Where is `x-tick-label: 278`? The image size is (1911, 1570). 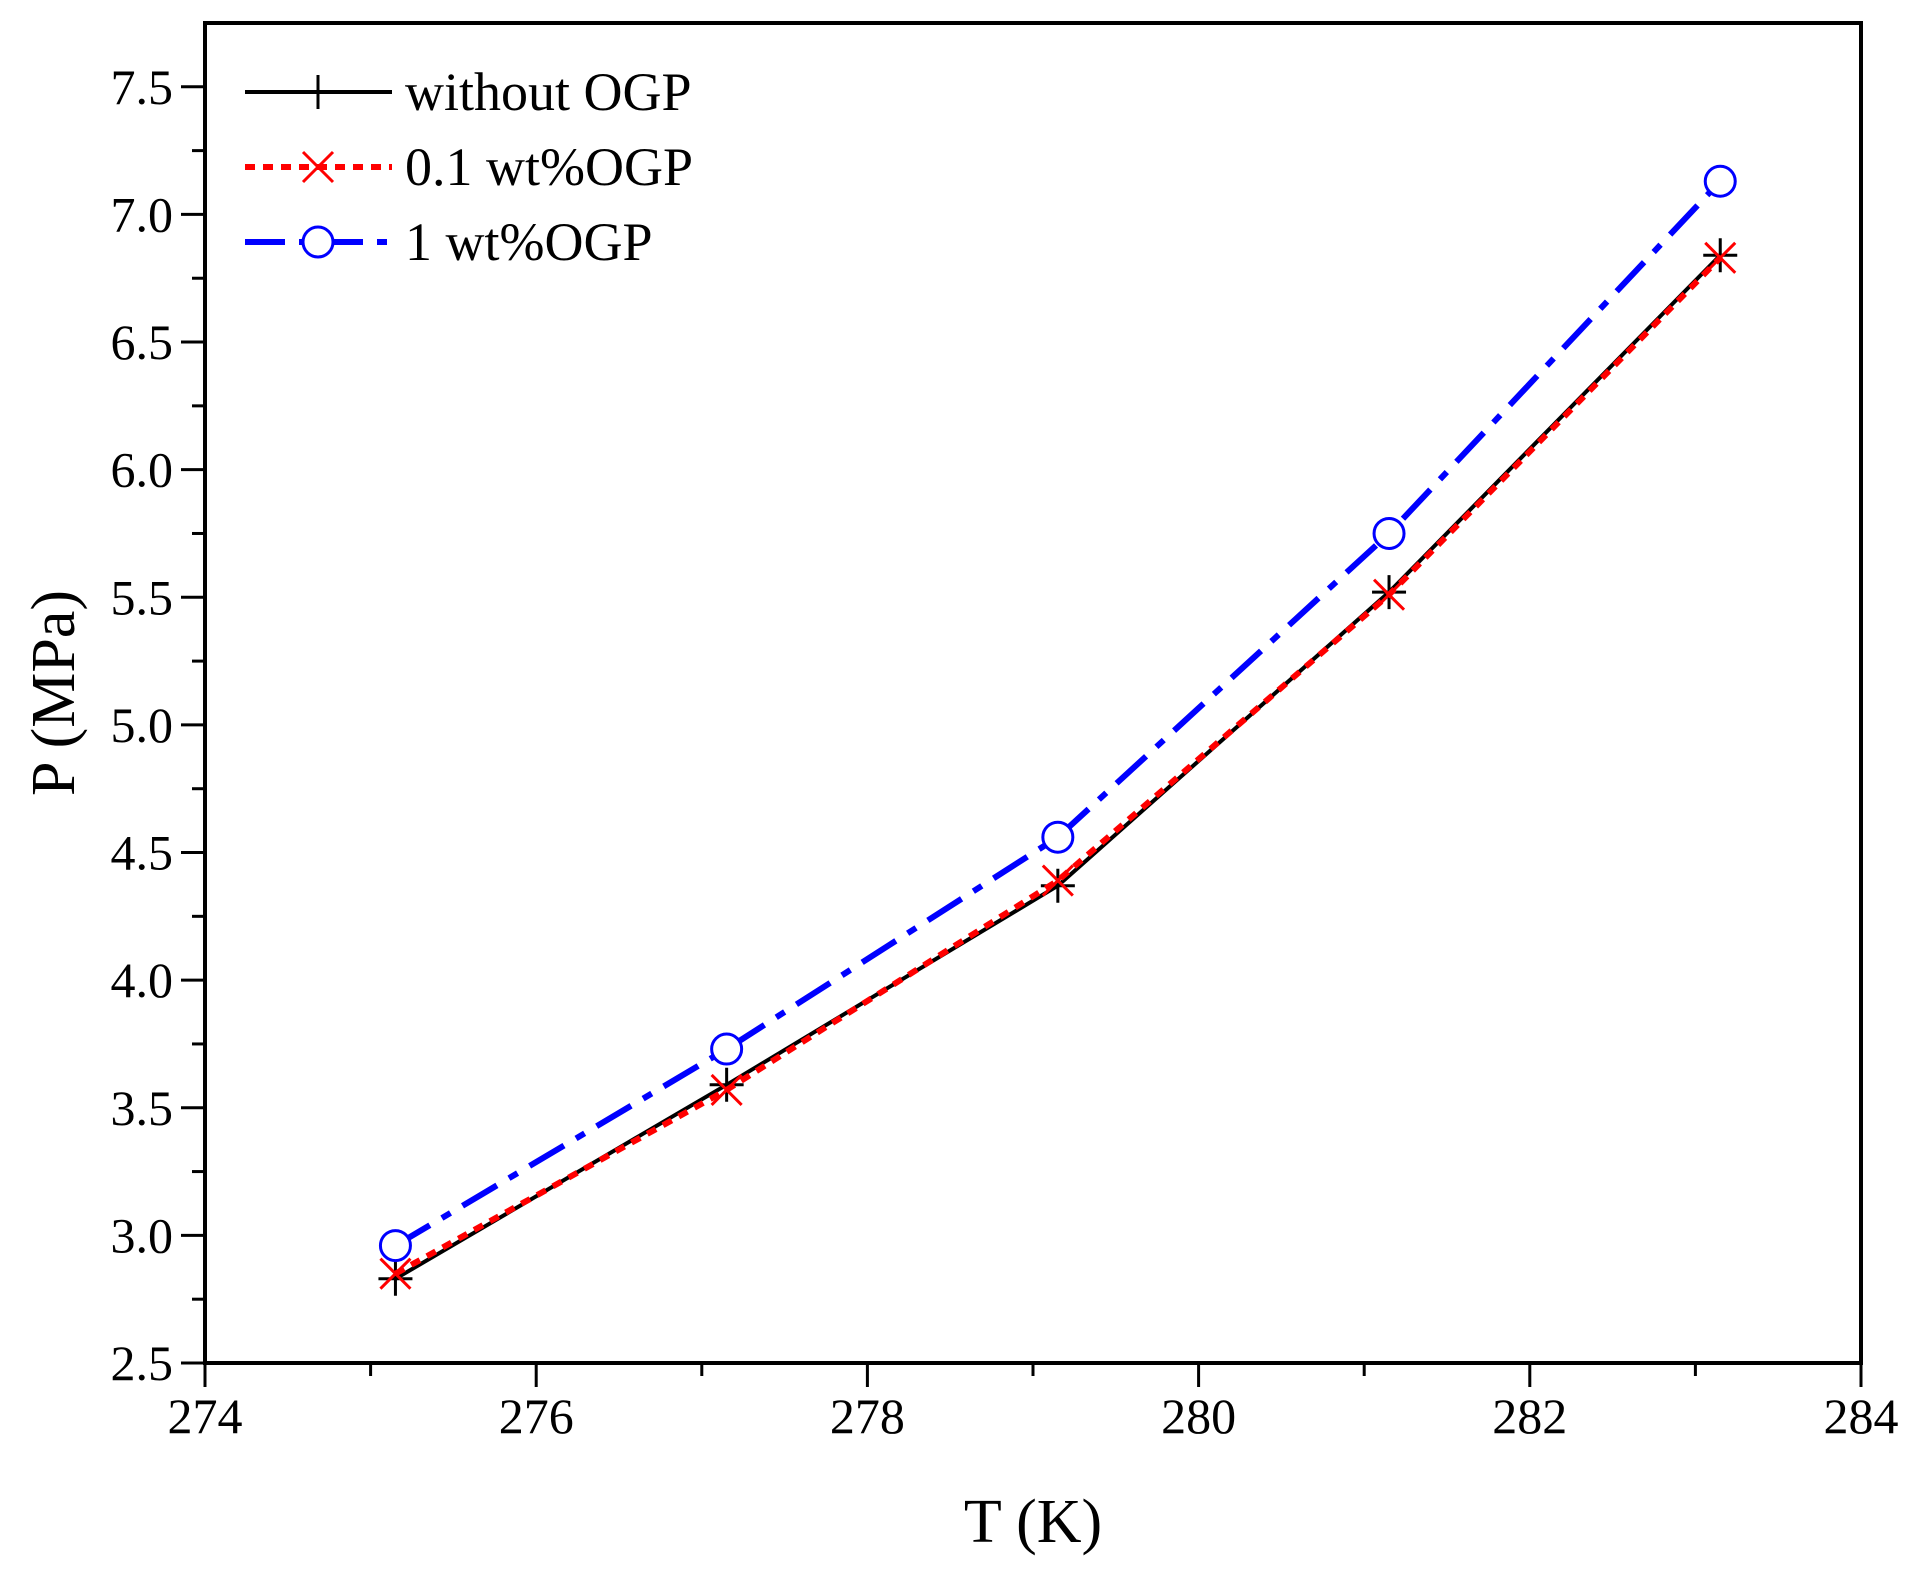 x-tick-label: 278 is located at coordinates (867, 1416).